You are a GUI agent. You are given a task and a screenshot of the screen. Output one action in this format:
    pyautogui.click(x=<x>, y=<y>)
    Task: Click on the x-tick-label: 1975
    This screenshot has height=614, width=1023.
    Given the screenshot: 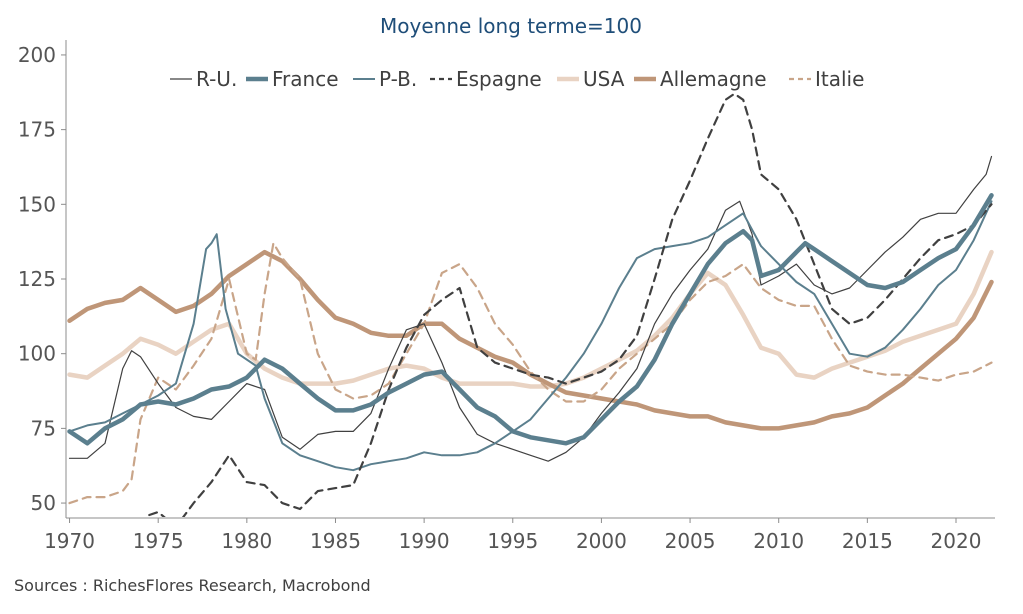 What is the action you would take?
    pyautogui.click(x=158, y=541)
    